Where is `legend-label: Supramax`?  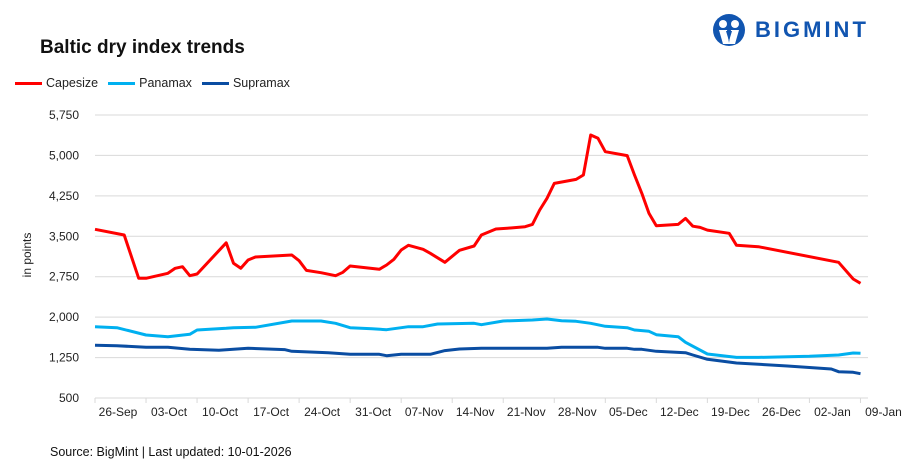 legend-label: Supramax is located at coordinates (261, 83).